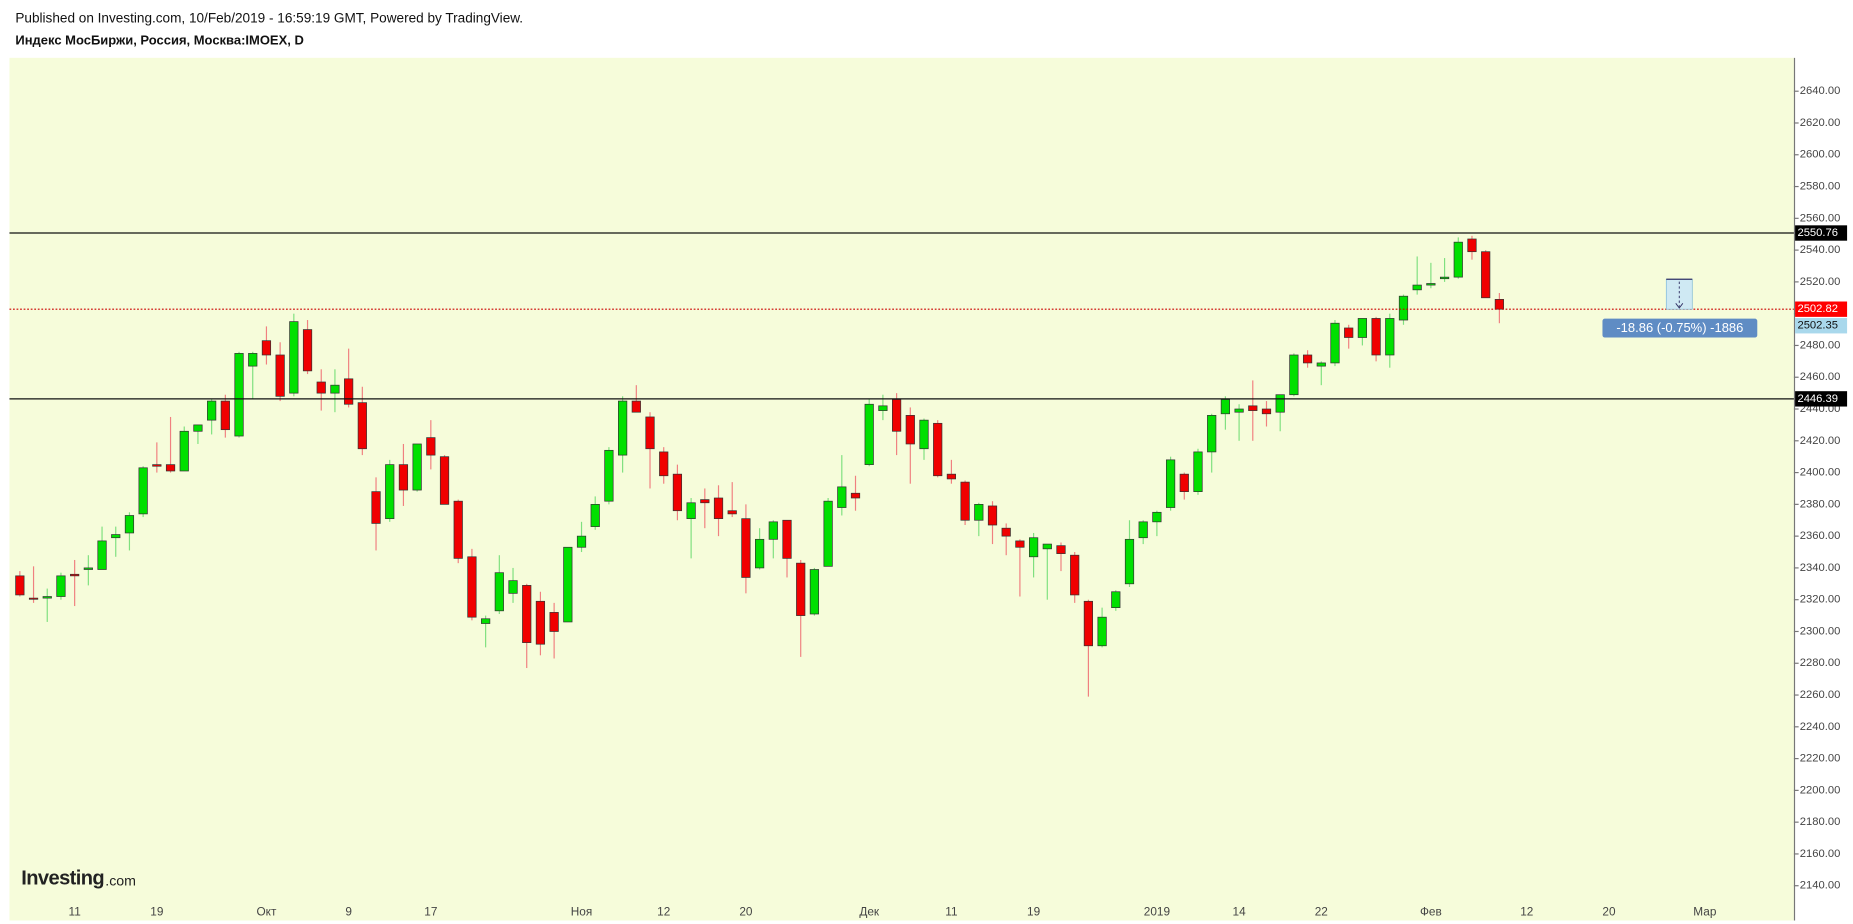 This screenshot has height=924, width=1853. I want to click on symbol-title: Индекс МосБиржи, Россия, Москва:IMOEX, D, so click(159, 40).